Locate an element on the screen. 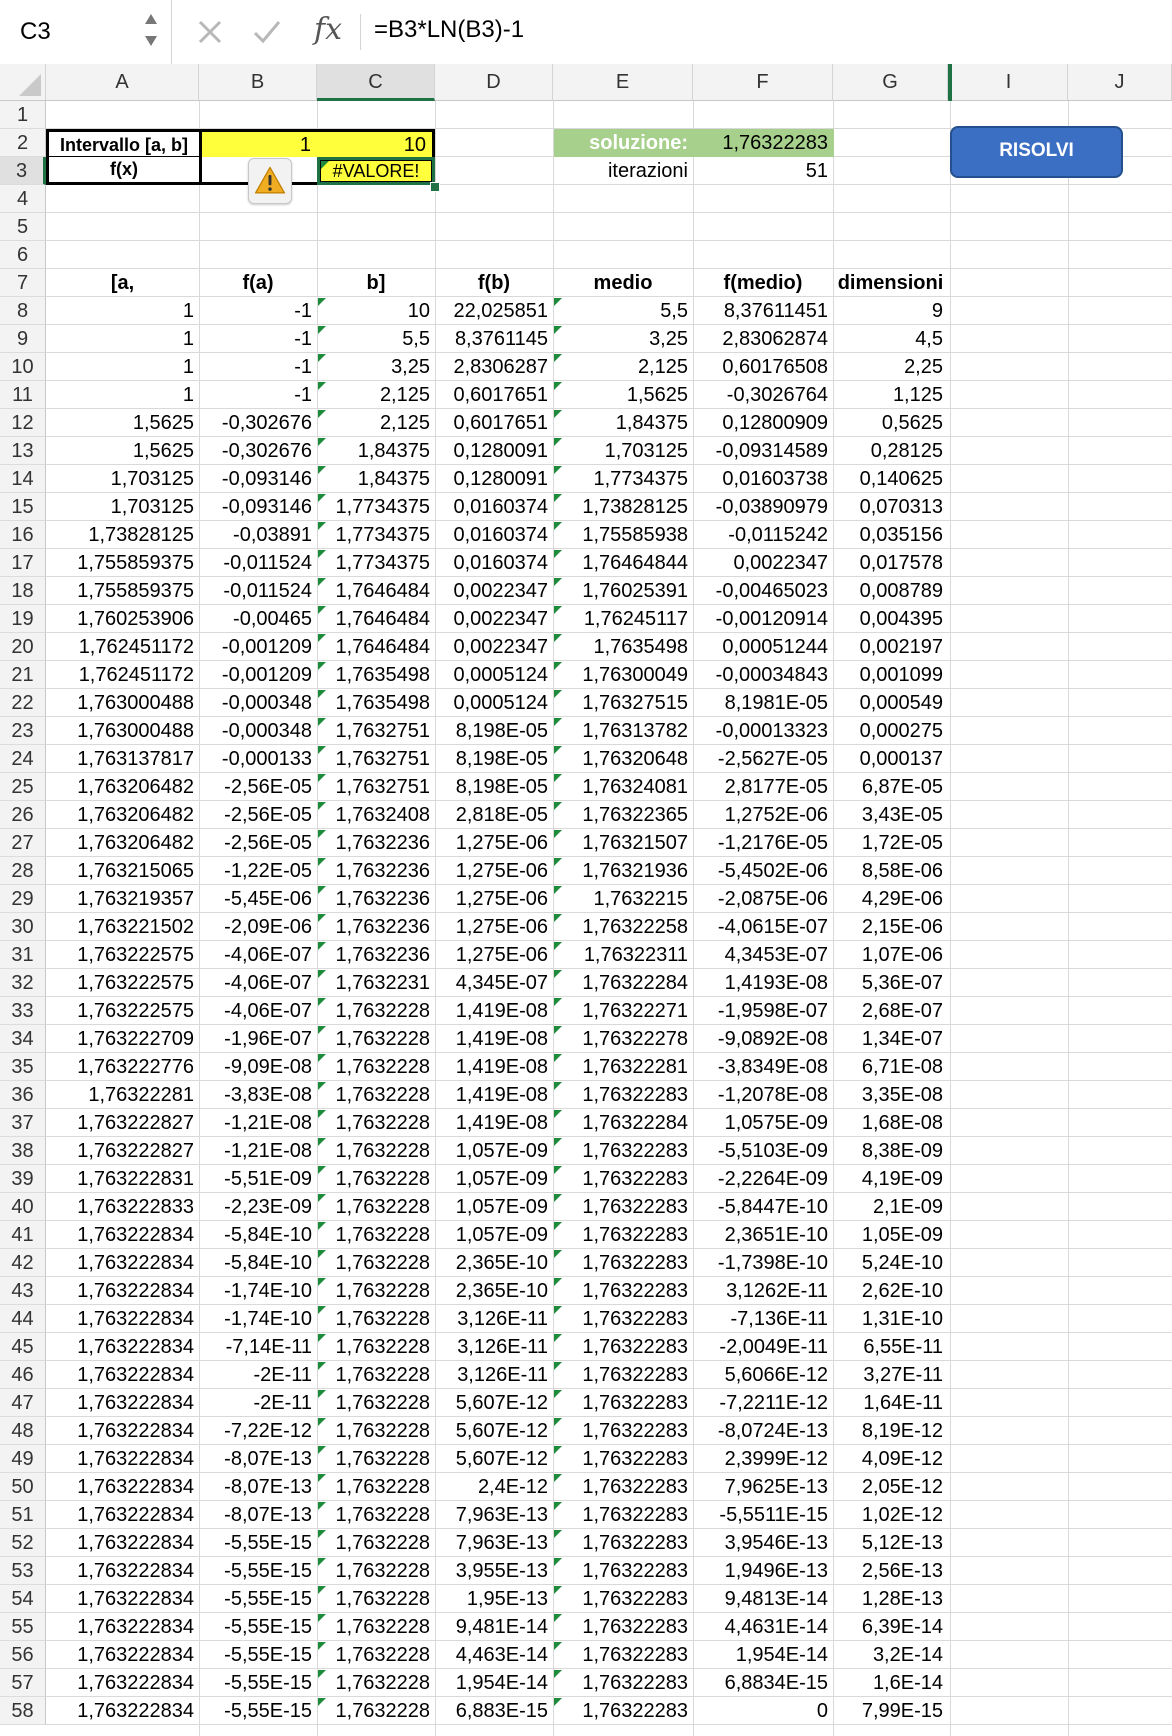 Image resolution: width=1172 pixels, height=1736 pixels. row-header-12: 12 is located at coordinates (23, 423).